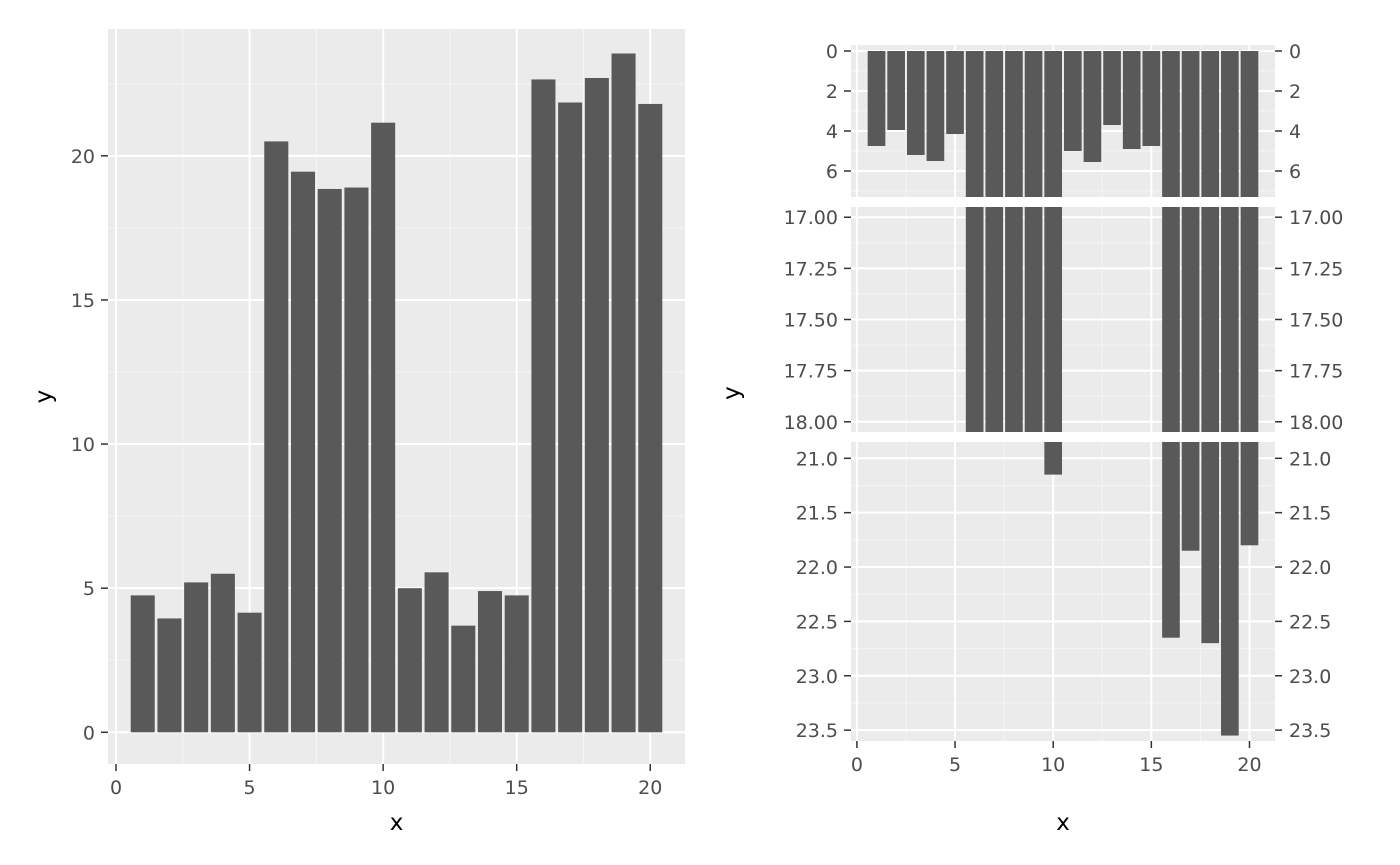 This screenshot has width=1400, height=865. Describe the element at coordinates (817, 622) in the screenshot. I see `y-tick-label-left: 22.5` at that location.